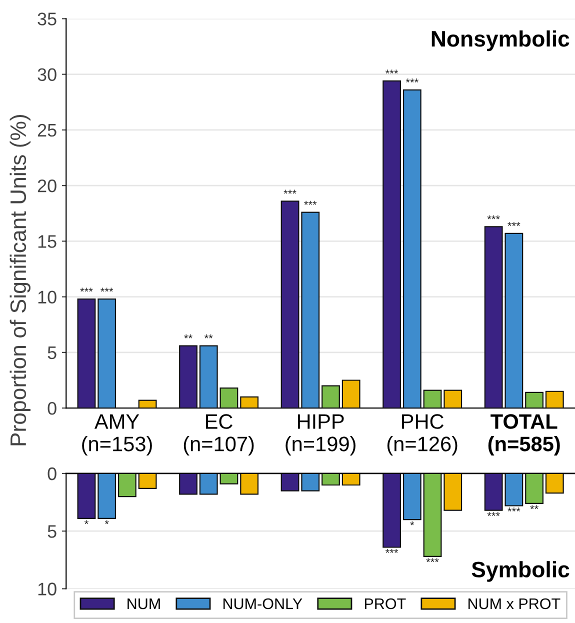  I want to click on y-tick-label: 15, so click(47, 241).